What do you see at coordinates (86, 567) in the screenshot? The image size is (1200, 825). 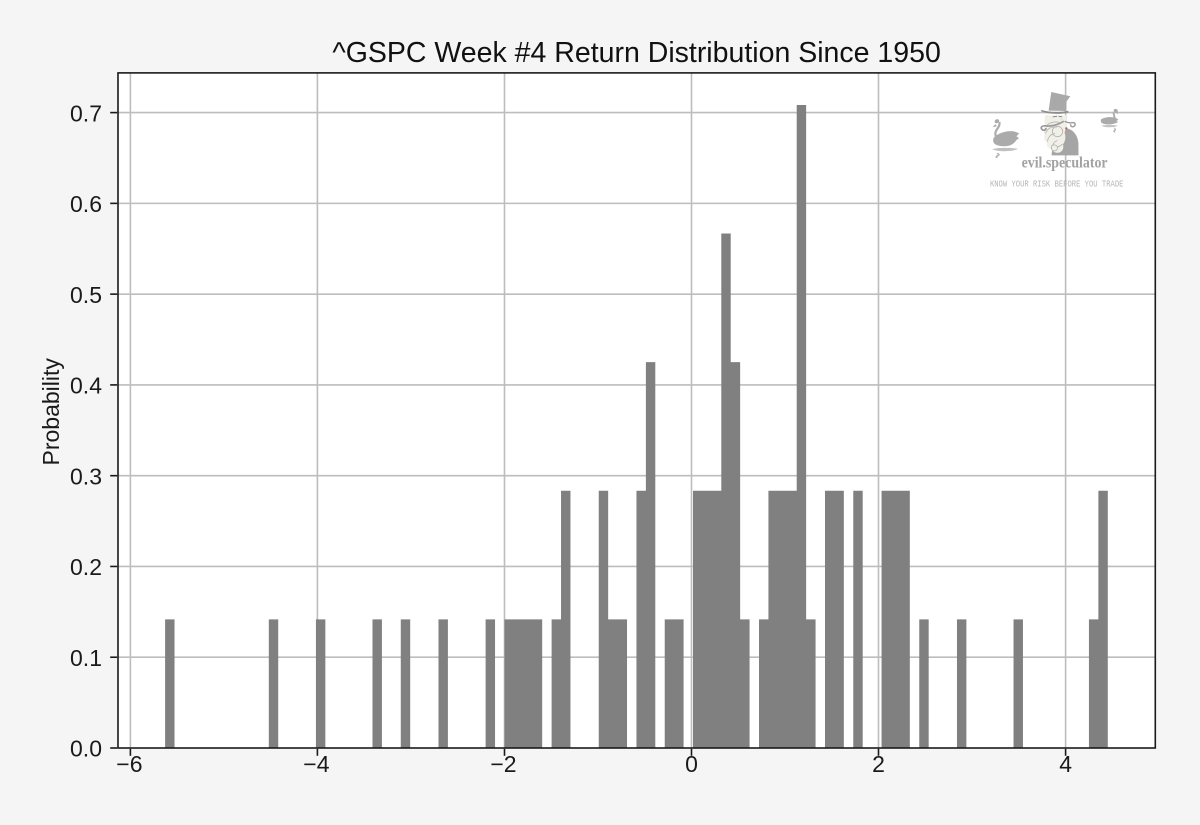 I see `svg-text: 0.2` at bounding box center [86, 567].